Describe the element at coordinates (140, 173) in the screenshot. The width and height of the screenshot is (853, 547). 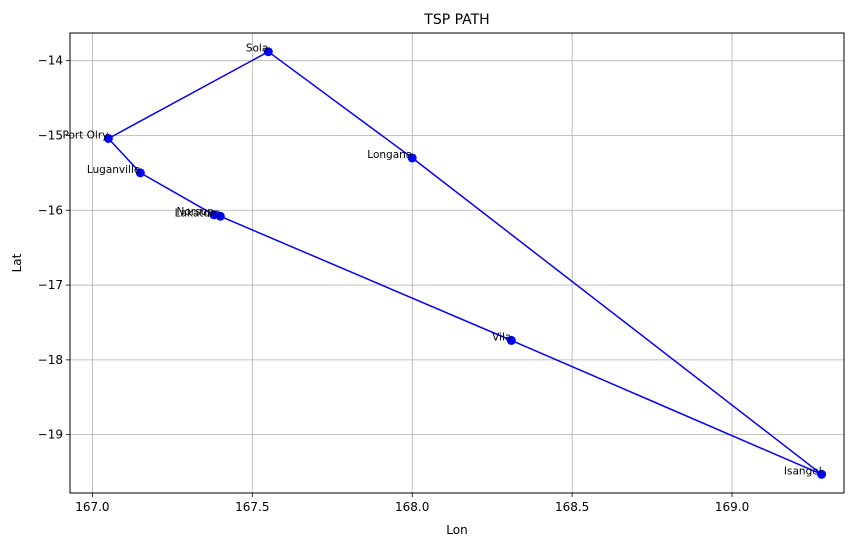
I see `city-marker-luganville` at that location.